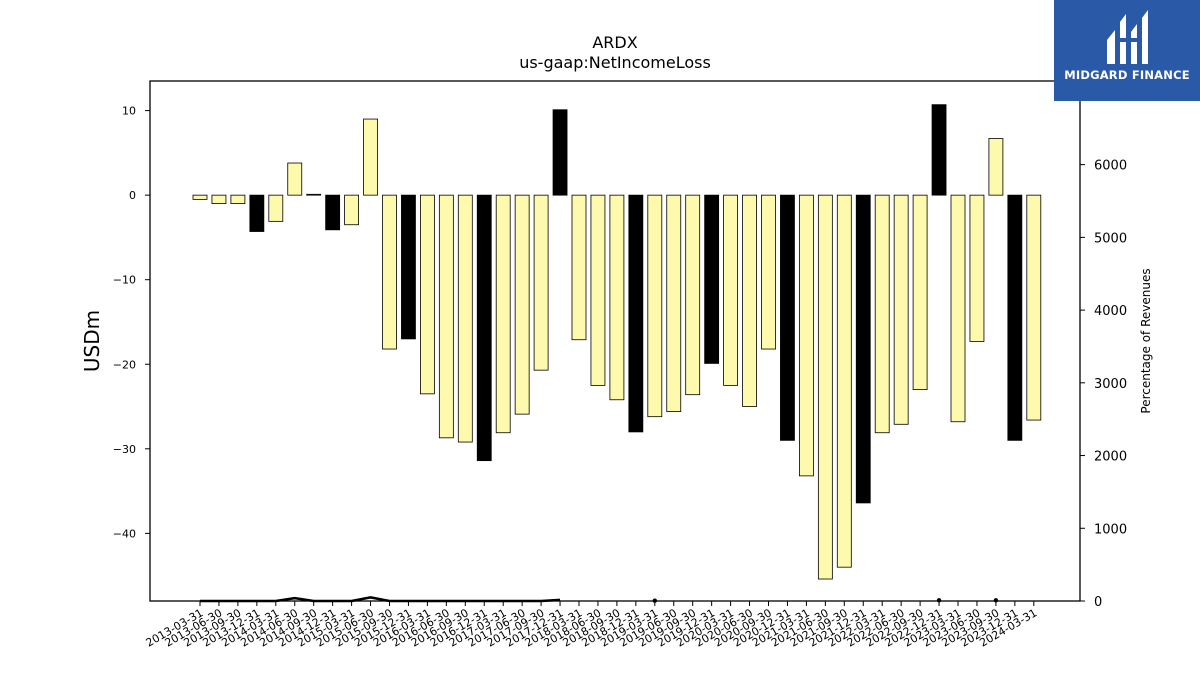  What do you see at coordinates (1110, 457) in the screenshot?
I see `y2-tick-label: 2000` at bounding box center [1110, 457].